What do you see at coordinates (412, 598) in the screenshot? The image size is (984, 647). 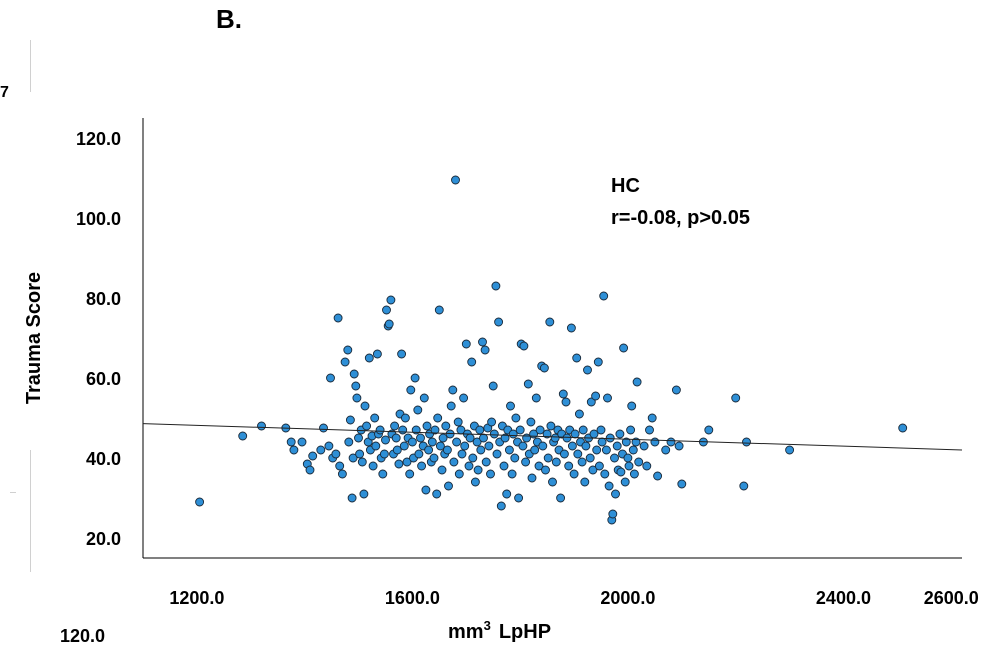 I see `x-tick-label: 1600.0` at bounding box center [412, 598].